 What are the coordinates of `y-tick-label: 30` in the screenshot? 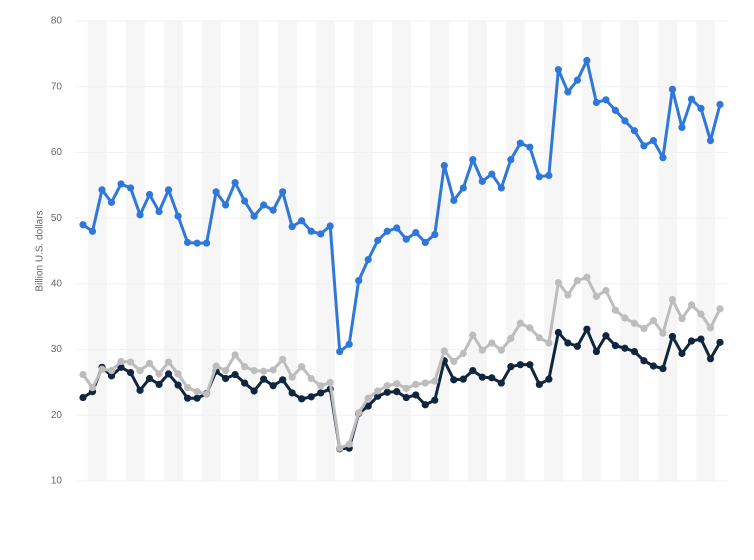 It's located at (57, 349).